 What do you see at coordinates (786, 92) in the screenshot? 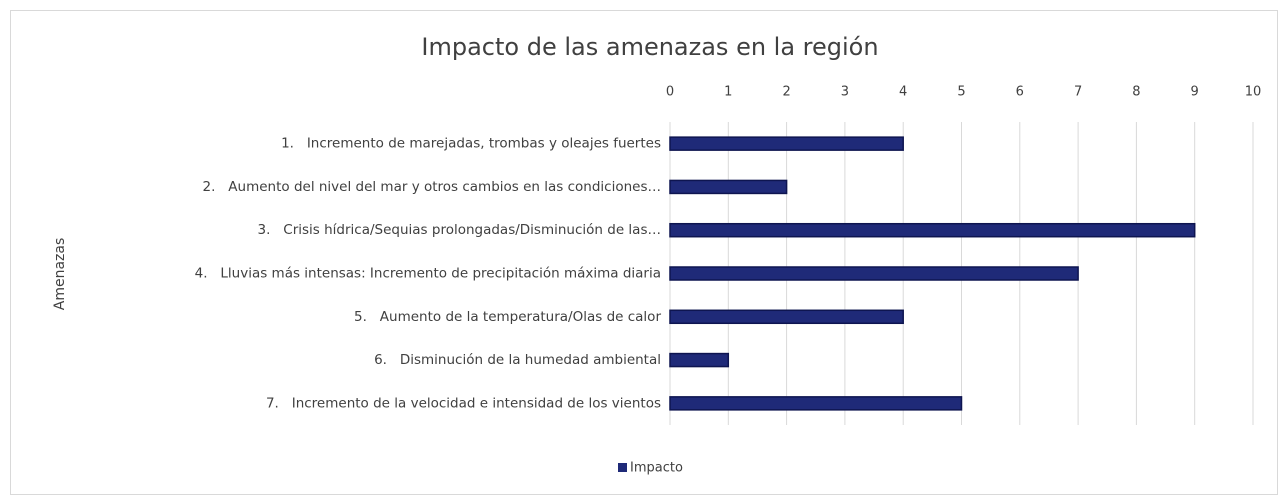
I see `x-tick-label: 2` at bounding box center [786, 92].